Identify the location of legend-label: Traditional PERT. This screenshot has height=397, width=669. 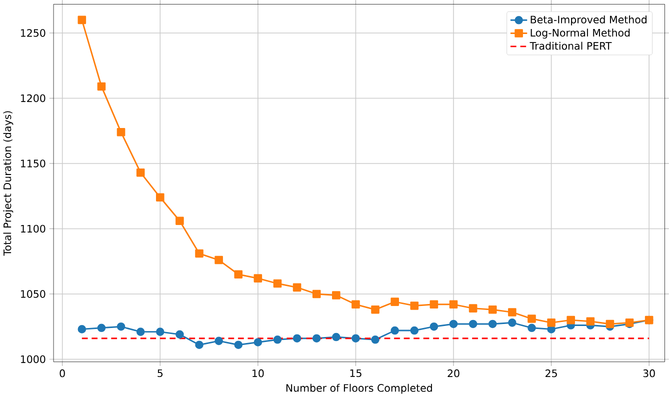
(571, 46).